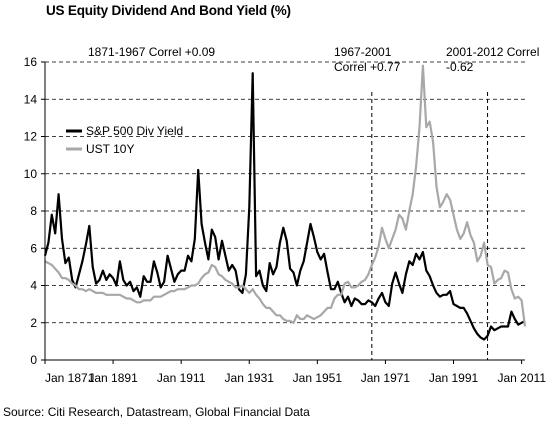 This screenshot has height=426, width=554. What do you see at coordinates (454, 378) in the screenshot?
I see `x-tick-label-1991: Jan 1991` at bounding box center [454, 378].